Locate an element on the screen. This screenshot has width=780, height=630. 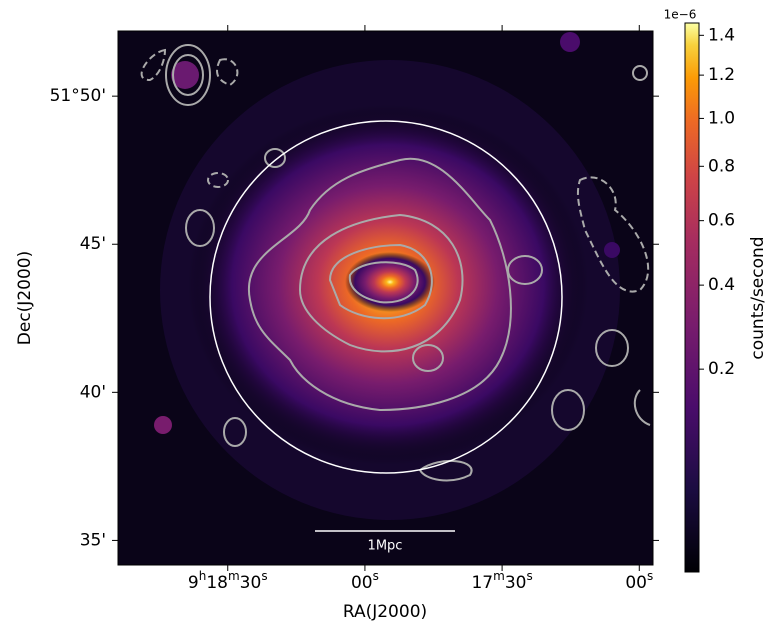
colorbar-label: counts/second is located at coordinates (758, 297).